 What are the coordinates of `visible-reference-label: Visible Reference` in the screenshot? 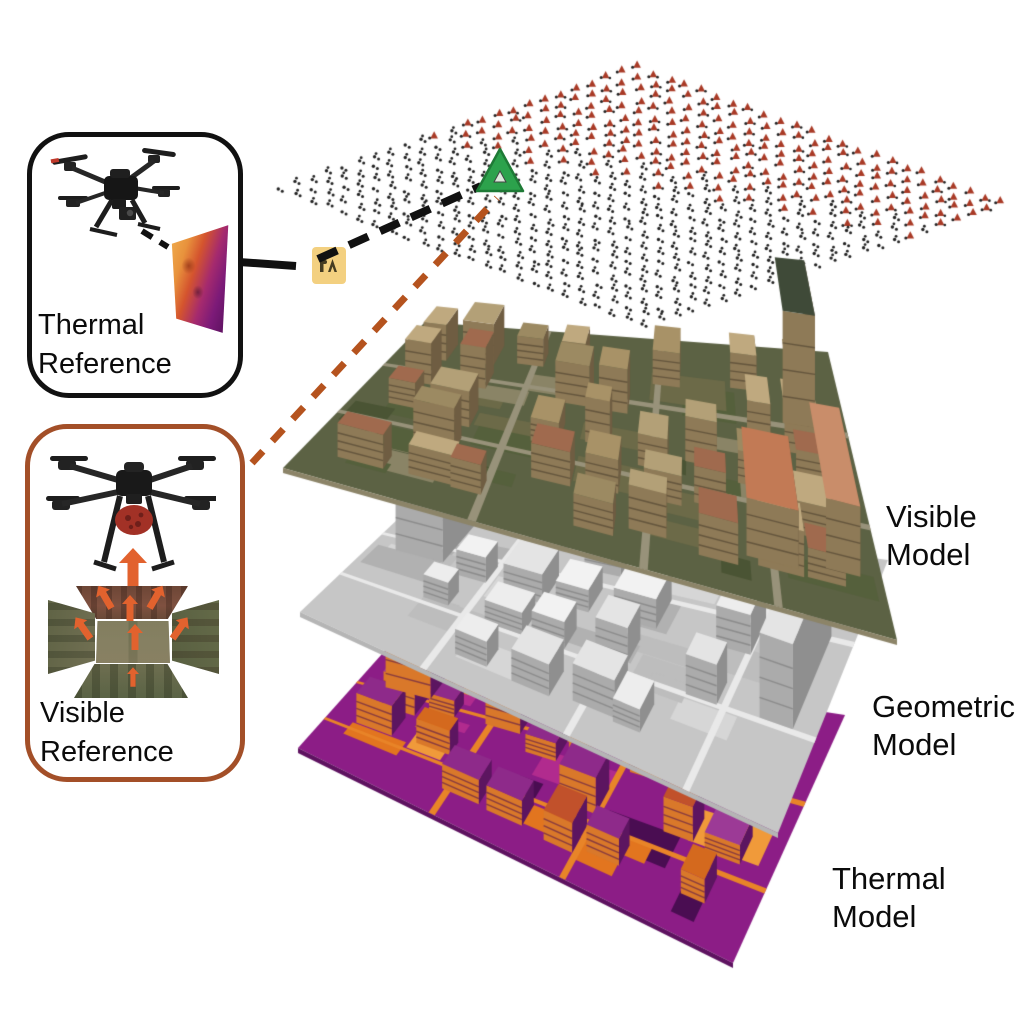 It's located at (107, 732).